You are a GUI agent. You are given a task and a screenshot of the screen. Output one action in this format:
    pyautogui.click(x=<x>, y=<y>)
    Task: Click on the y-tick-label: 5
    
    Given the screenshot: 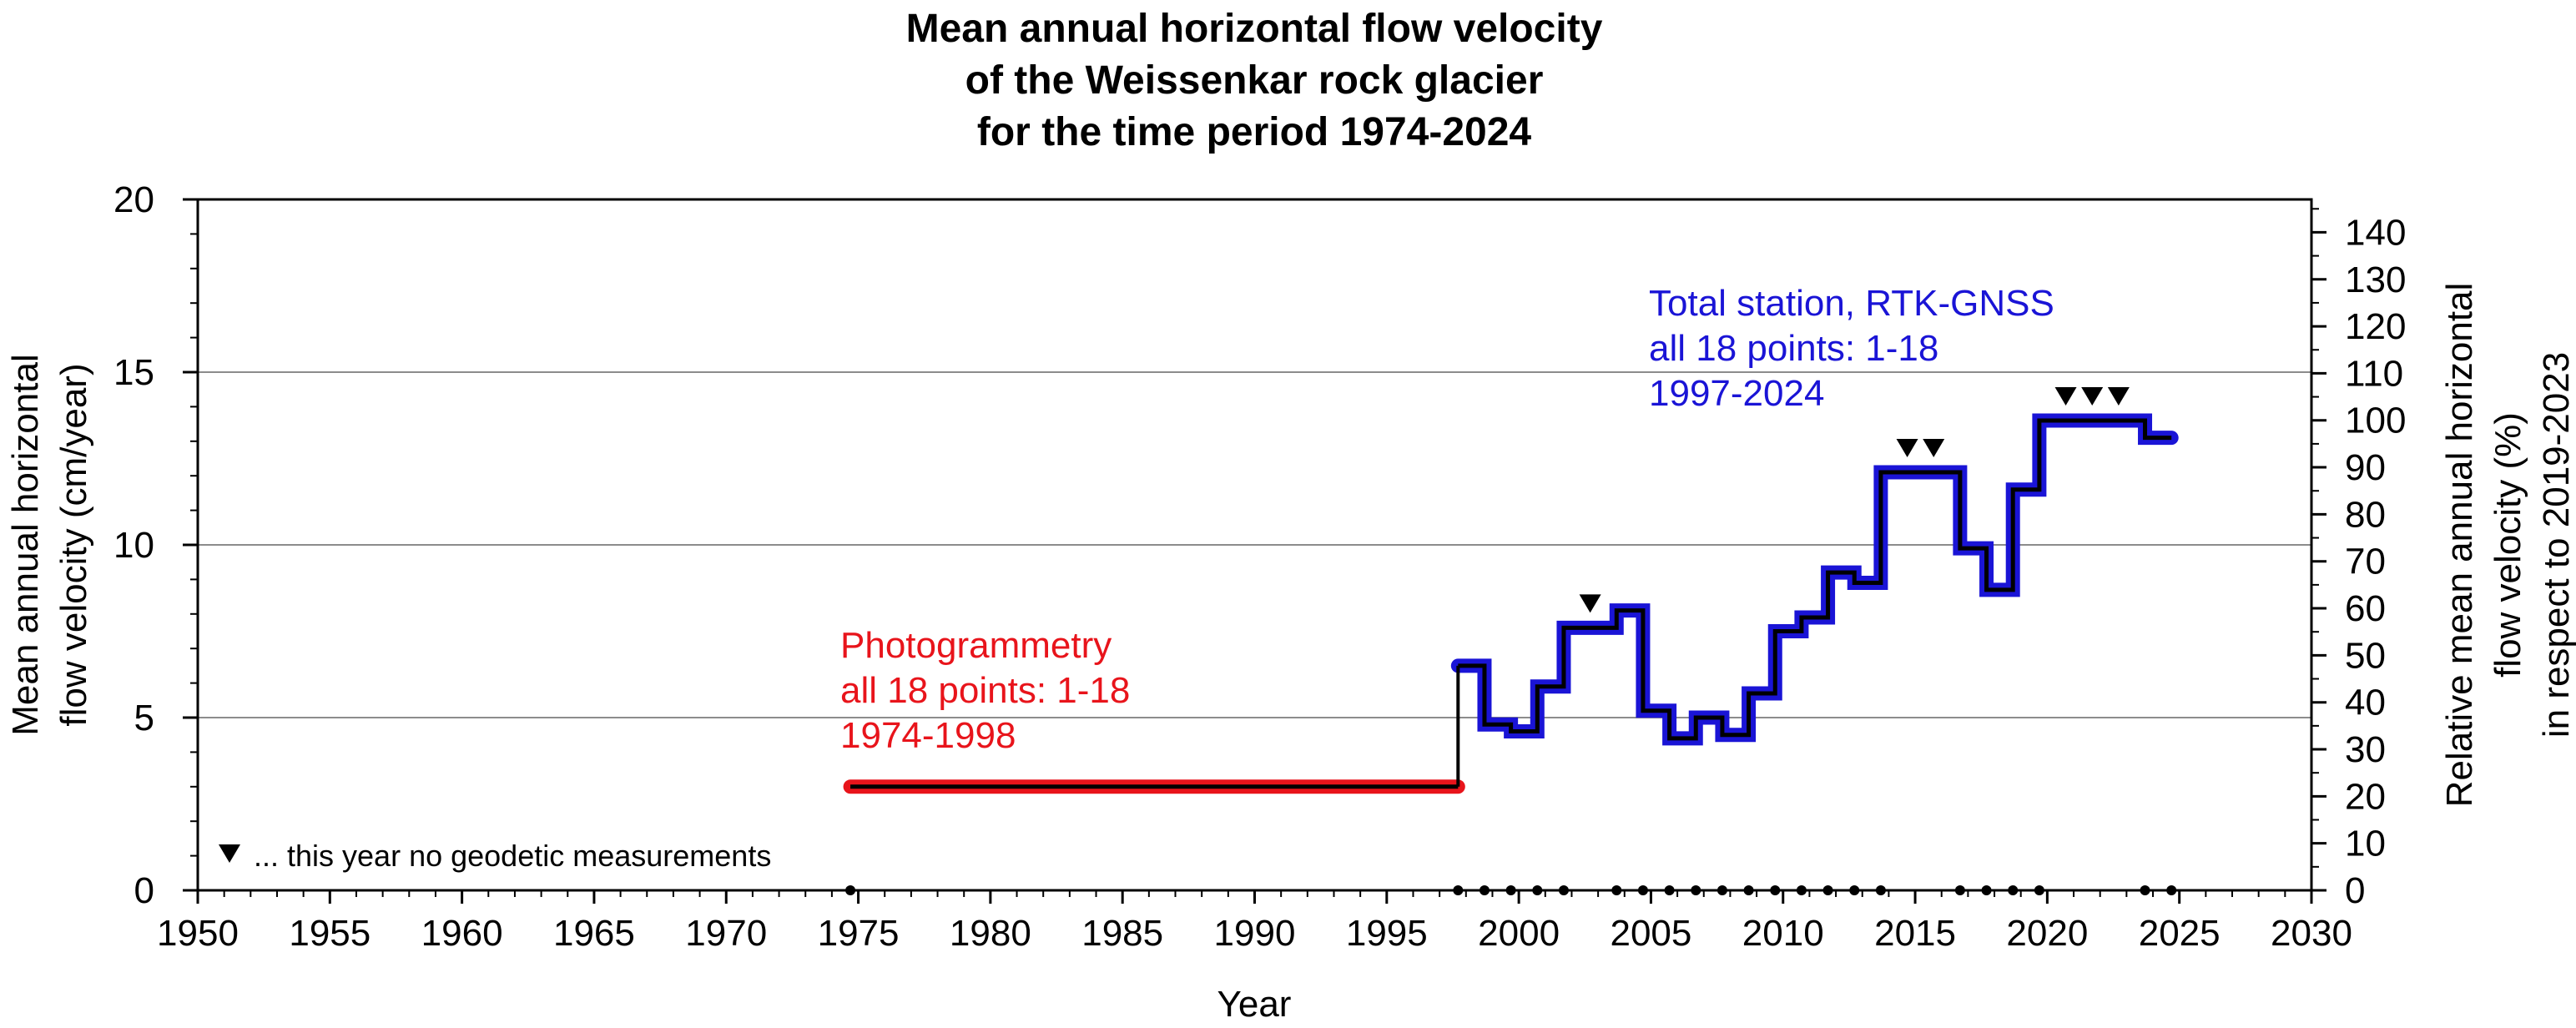 What is the action you would take?
    pyautogui.click(x=144, y=718)
    